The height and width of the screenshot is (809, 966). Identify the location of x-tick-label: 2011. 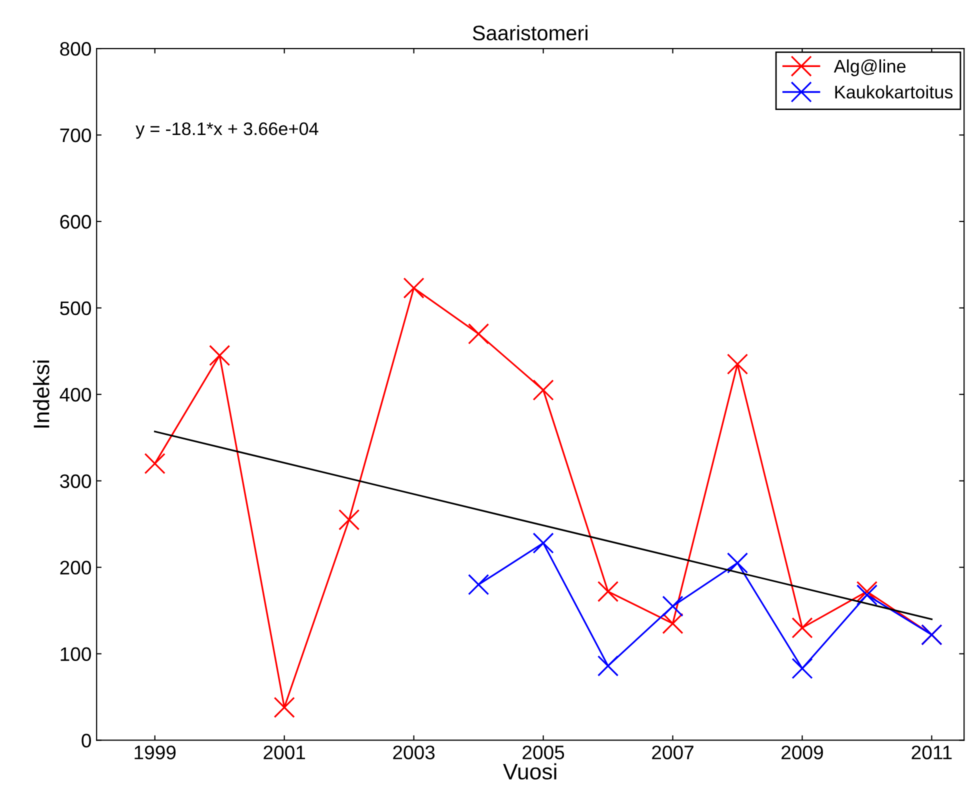
(932, 753).